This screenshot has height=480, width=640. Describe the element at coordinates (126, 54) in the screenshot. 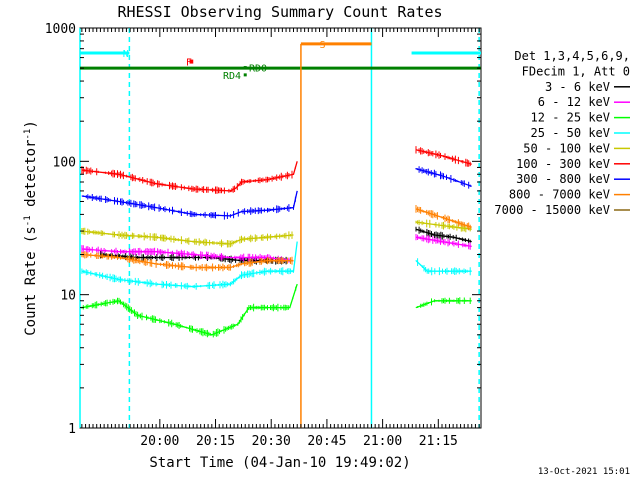

I see `annotation-n-label: N` at that location.